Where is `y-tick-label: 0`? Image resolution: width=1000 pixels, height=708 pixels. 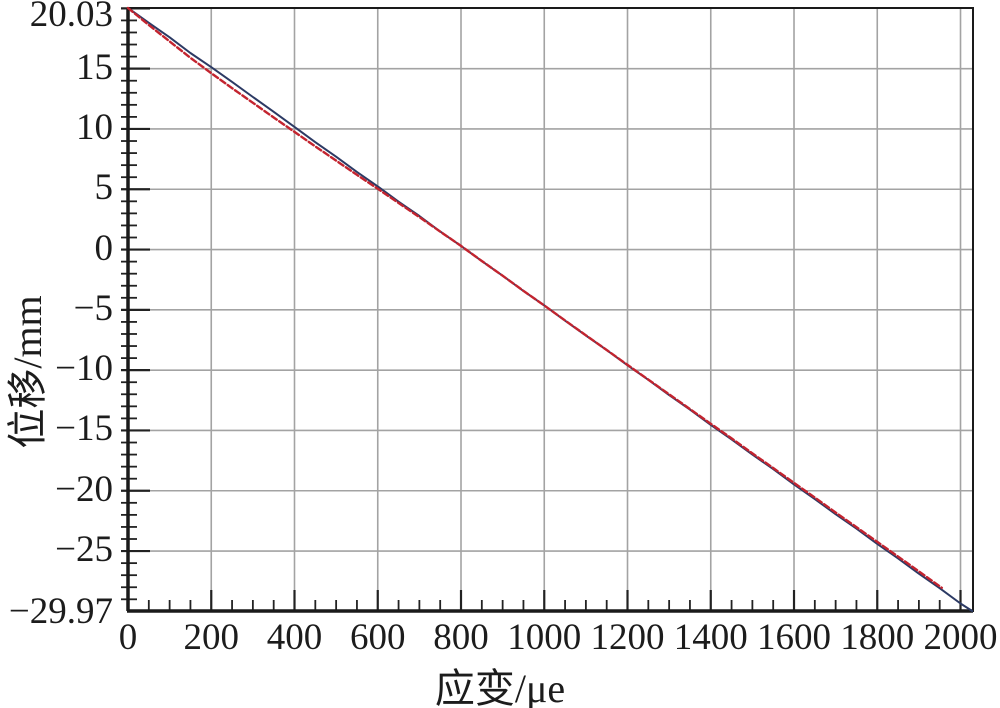
y-tick-label: 0 is located at coordinates (104, 248).